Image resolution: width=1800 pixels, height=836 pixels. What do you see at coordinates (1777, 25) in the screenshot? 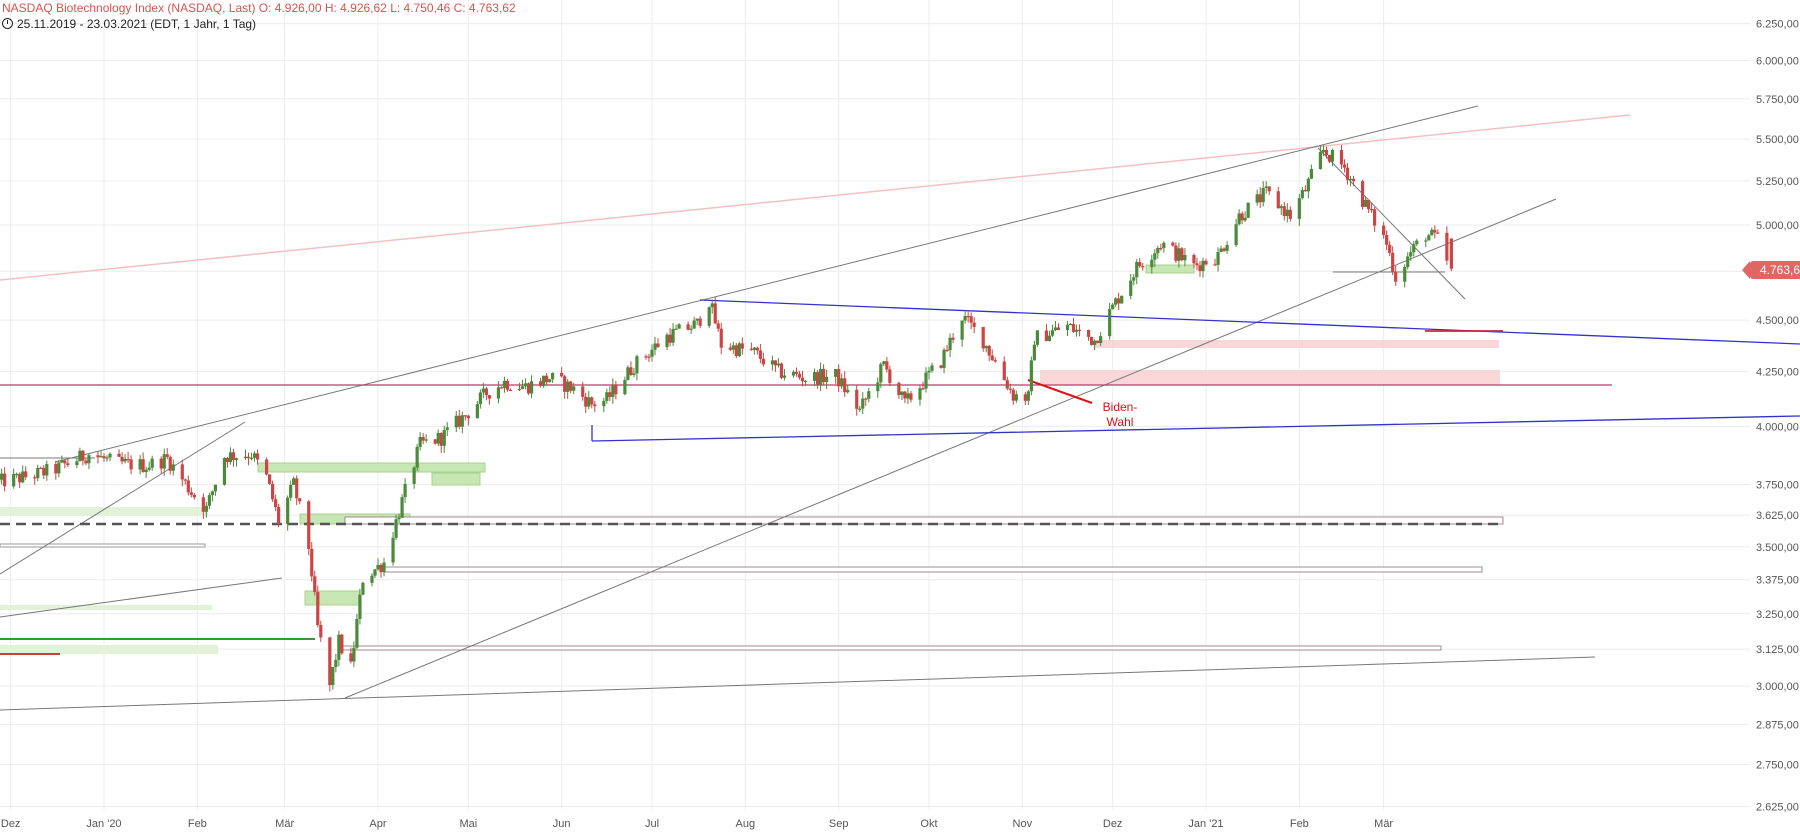
I see `y-tick-label: 6.250,00` at bounding box center [1777, 25].